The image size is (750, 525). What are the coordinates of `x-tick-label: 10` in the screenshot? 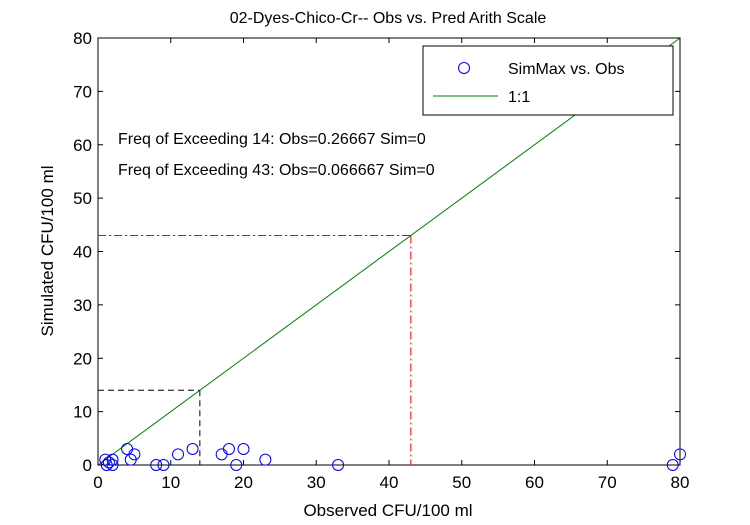 It's located at (170, 482).